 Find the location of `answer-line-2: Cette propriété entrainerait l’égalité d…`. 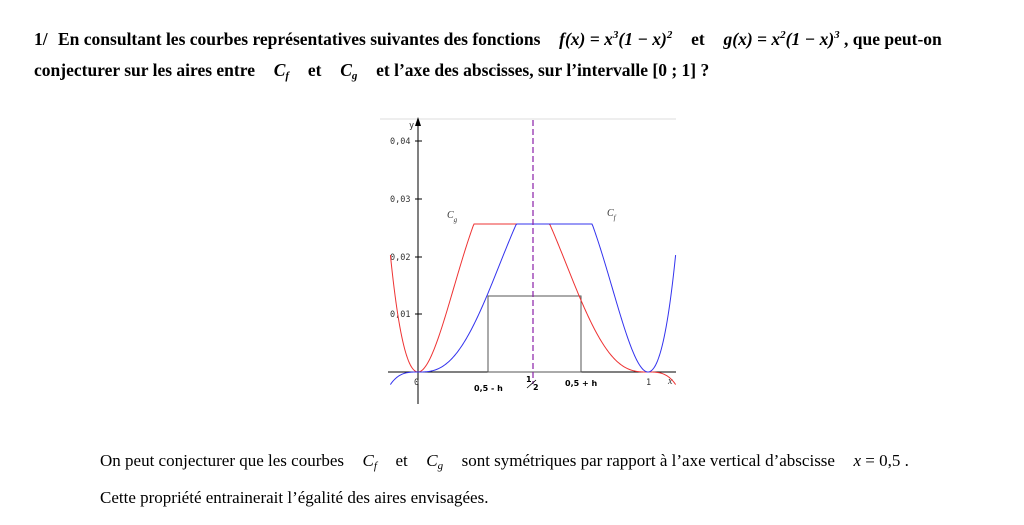

answer-line-2: Cette propriété entrainerait l’égalité d… is located at coordinates (294, 497).